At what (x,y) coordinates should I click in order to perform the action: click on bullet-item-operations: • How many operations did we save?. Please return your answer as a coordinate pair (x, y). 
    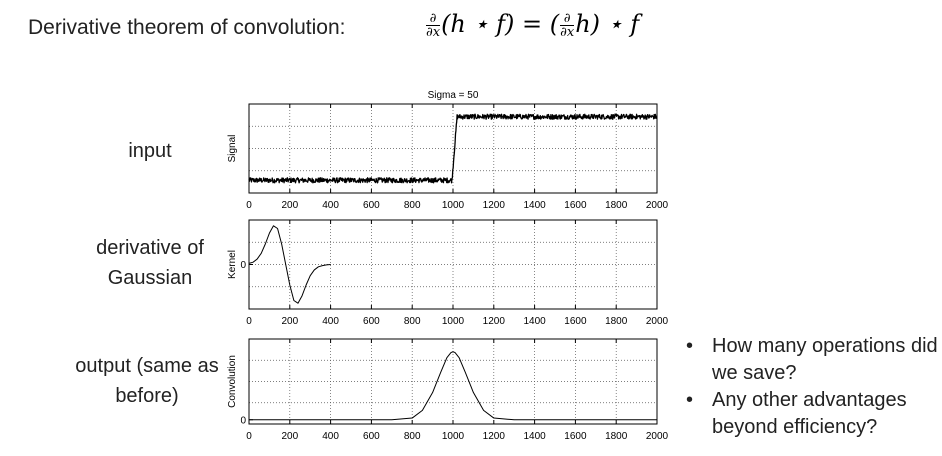
    Looking at the image, I should click on (813, 360).